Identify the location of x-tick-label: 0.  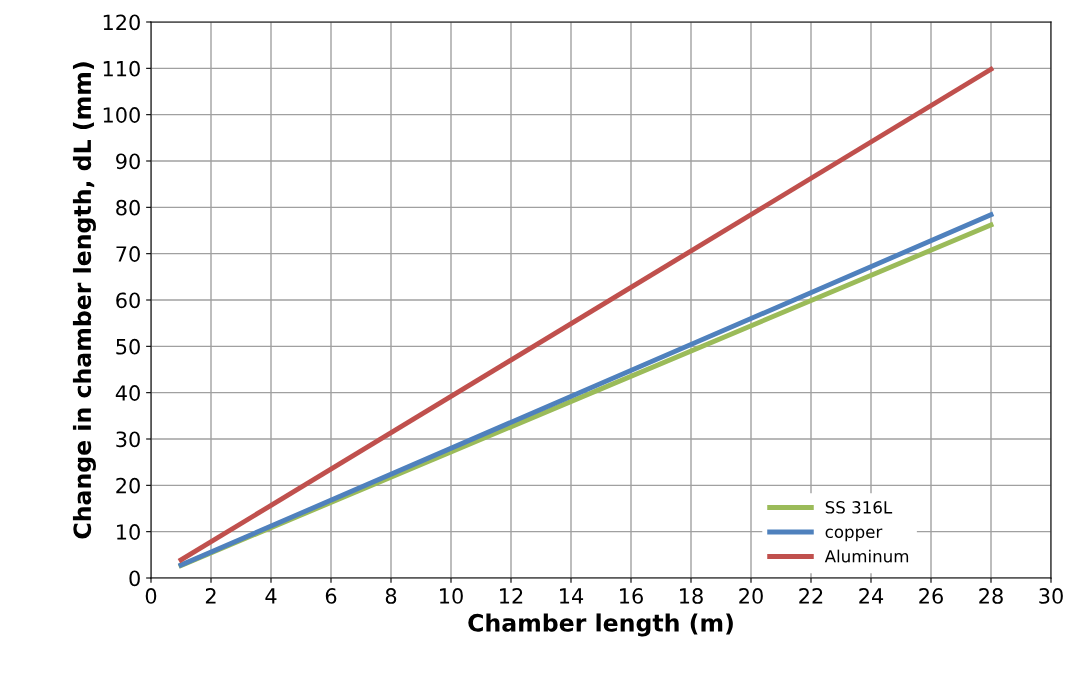
(151, 596).